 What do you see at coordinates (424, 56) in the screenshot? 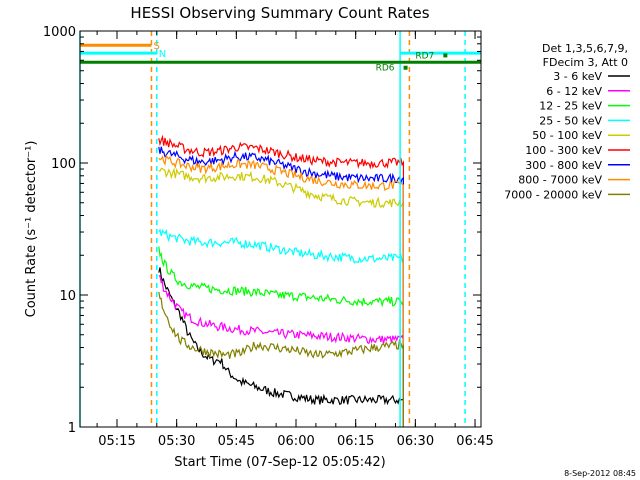
I see `marker-text-0: RD7` at bounding box center [424, 56].